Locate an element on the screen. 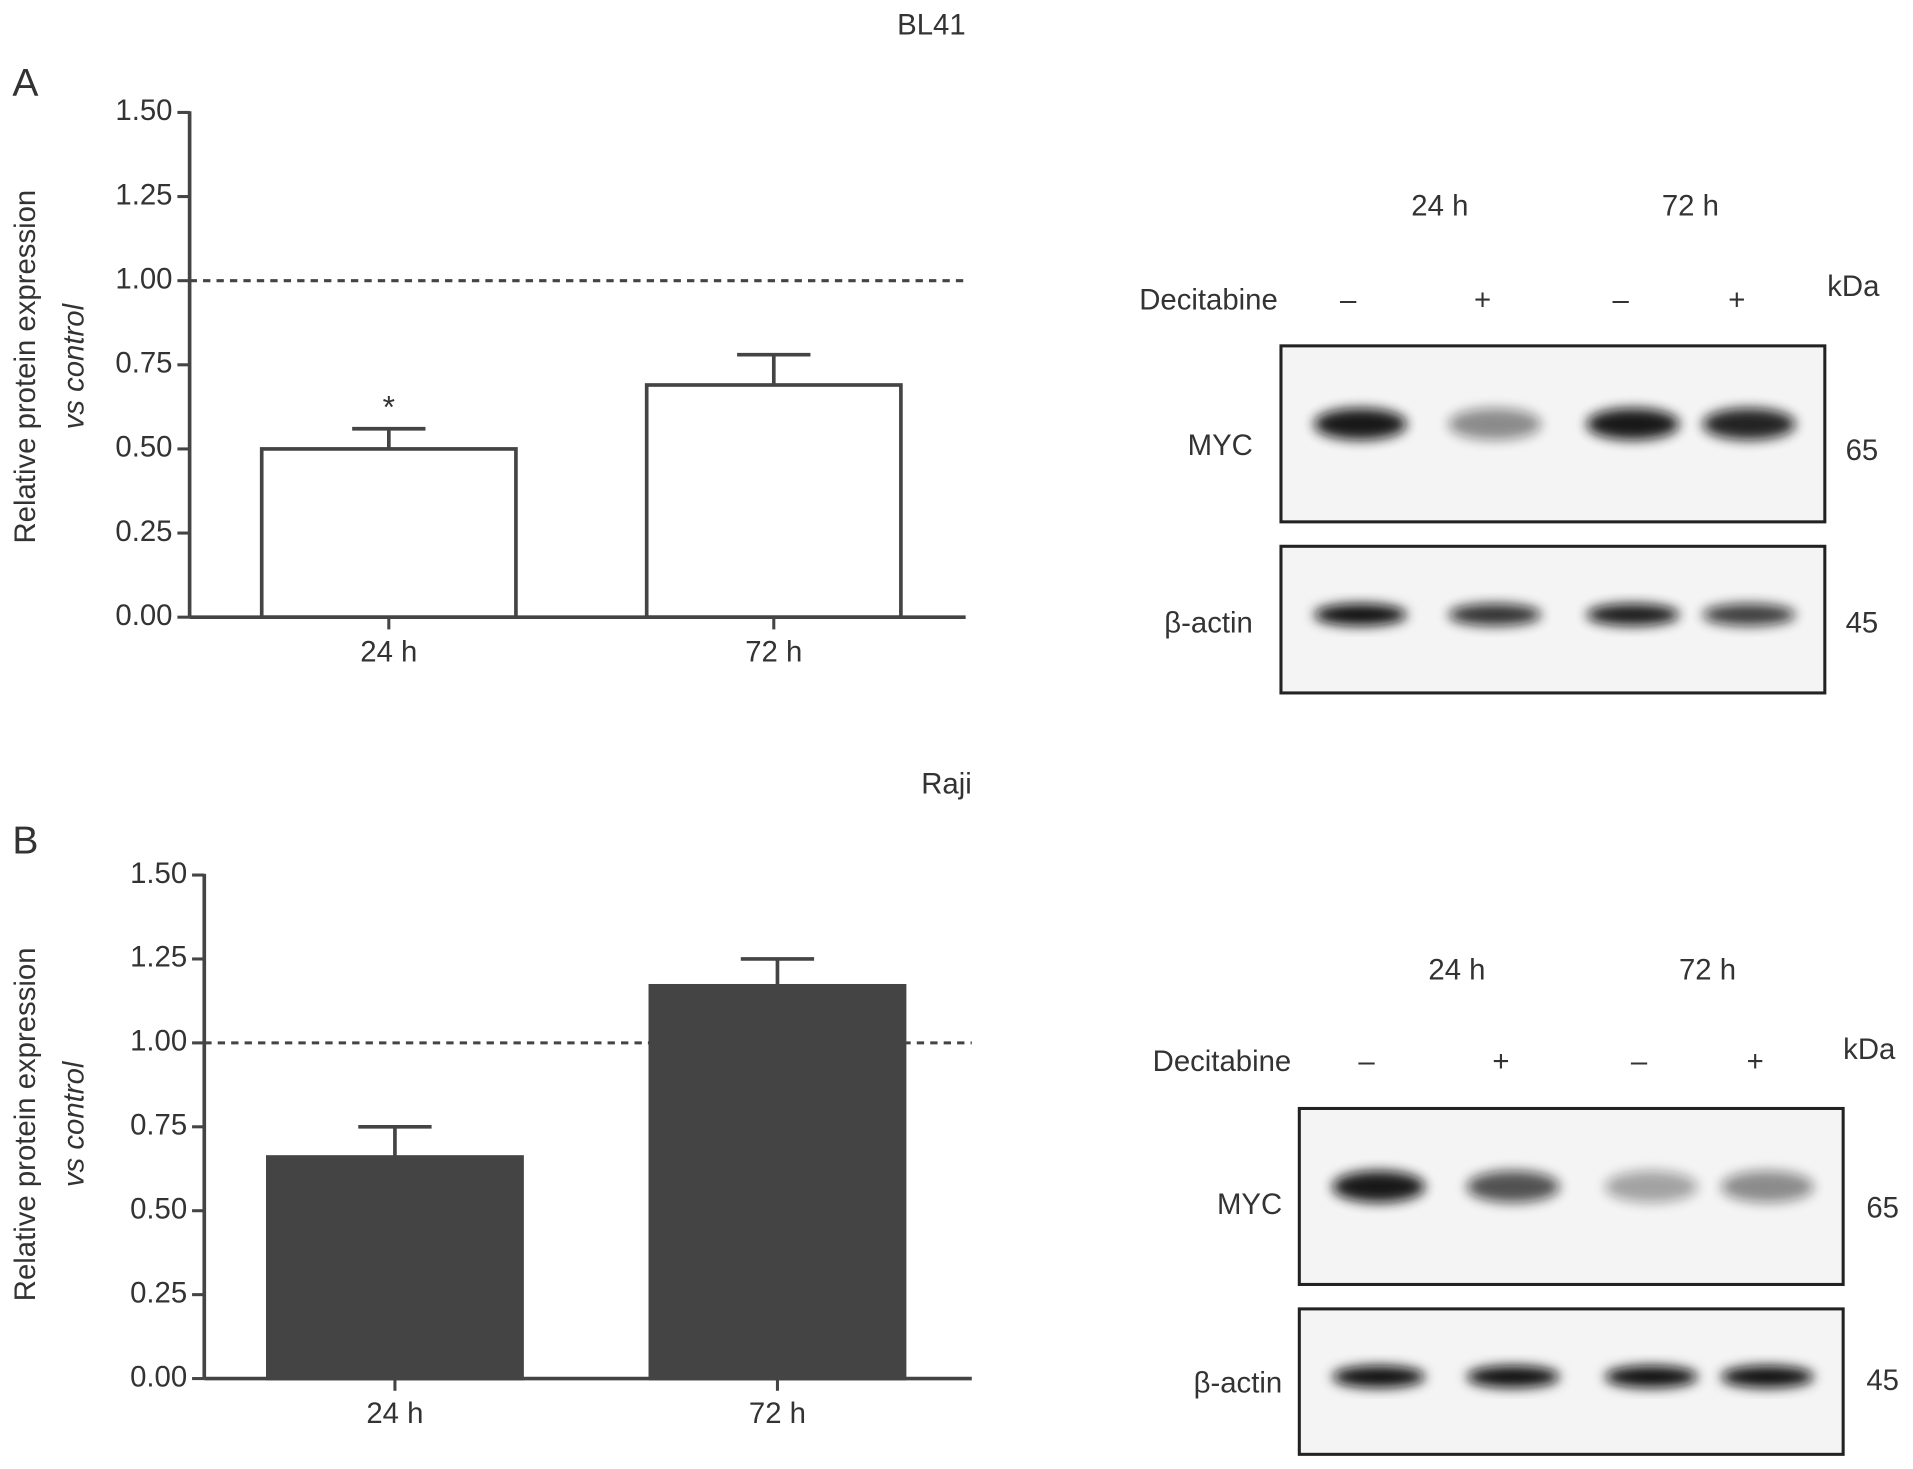  chart-title: BL41 is located at coordinates (931, 25).